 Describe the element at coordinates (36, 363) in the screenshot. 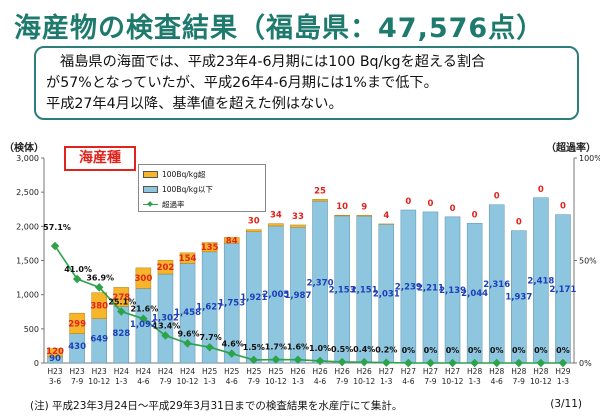

I see `y-left-tick-label: 0` at that location.